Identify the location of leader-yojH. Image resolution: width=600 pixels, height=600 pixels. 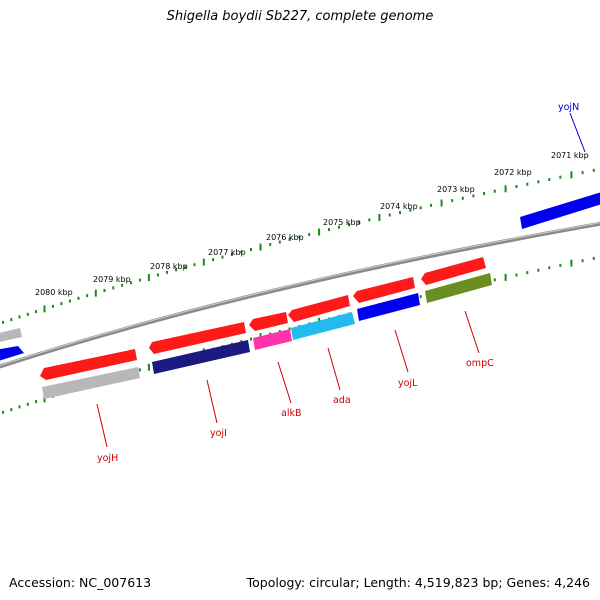
(102, 425).